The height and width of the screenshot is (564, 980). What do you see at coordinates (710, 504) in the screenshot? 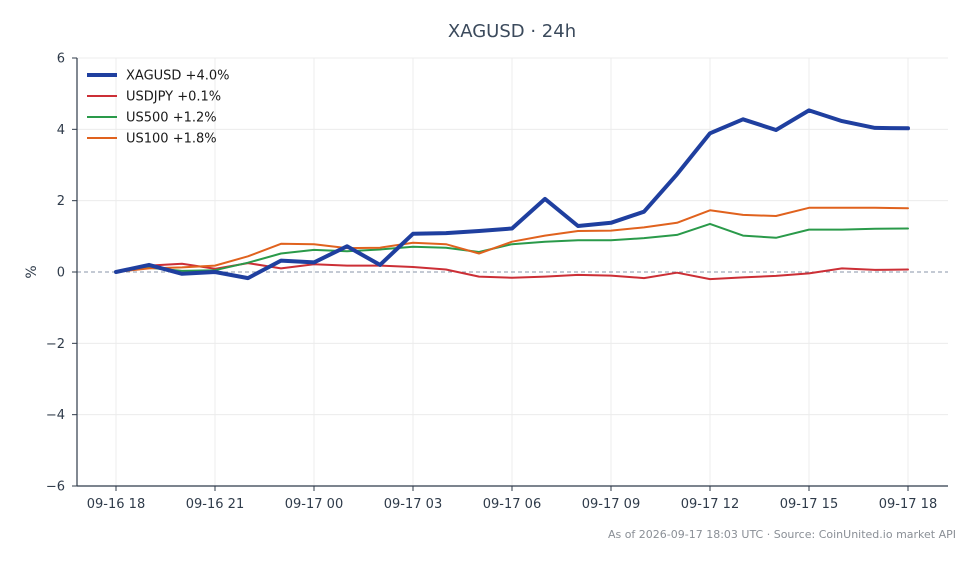
I see `x-tick-label: 09-17 12` at bounding box center [710, 504].